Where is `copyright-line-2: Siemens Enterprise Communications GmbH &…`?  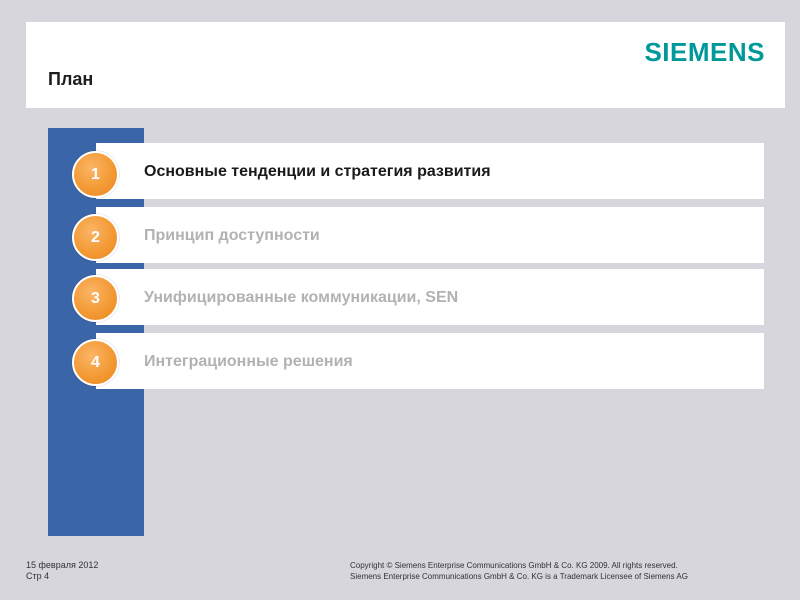
copyright-line-2: Siemens Enterprise Communications GmbH &… is located at coordinates (519, 576).